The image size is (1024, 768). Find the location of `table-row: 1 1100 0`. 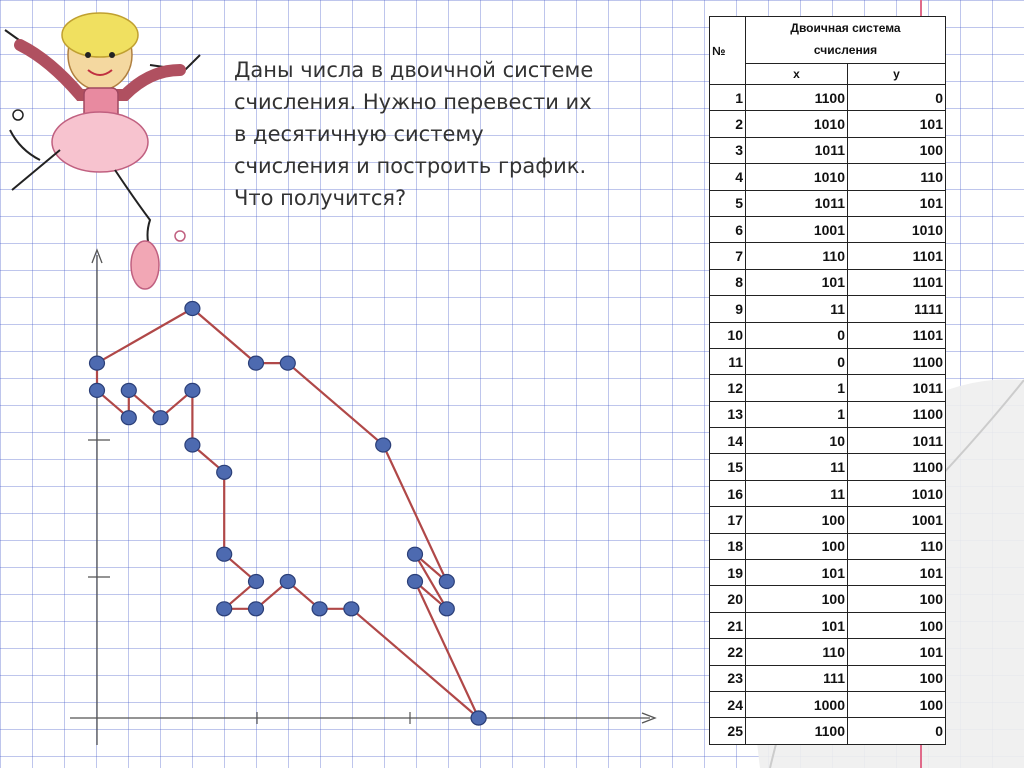

table-row: 1 1100 0 is located at coordinates (827, 97).